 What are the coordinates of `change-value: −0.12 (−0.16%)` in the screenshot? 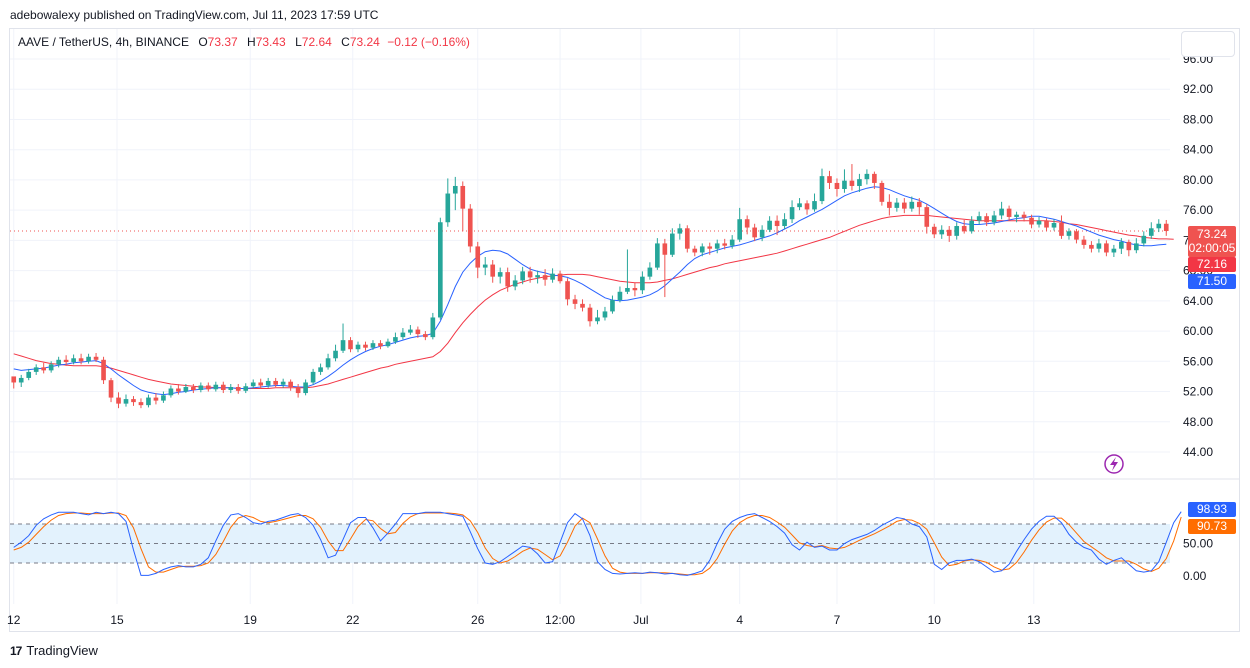 It's located at (428, 42).